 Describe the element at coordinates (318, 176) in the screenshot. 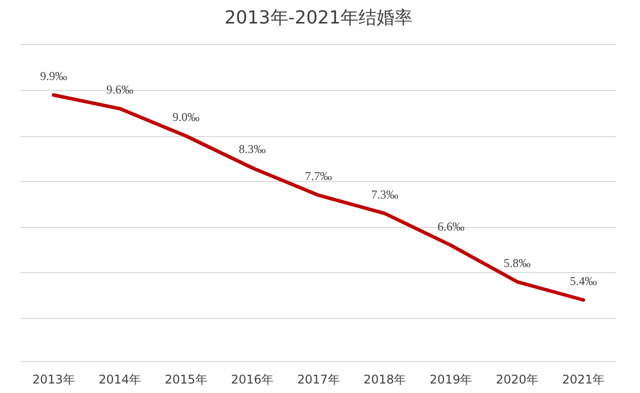

I see `data-label: 7.7‰` at that location.